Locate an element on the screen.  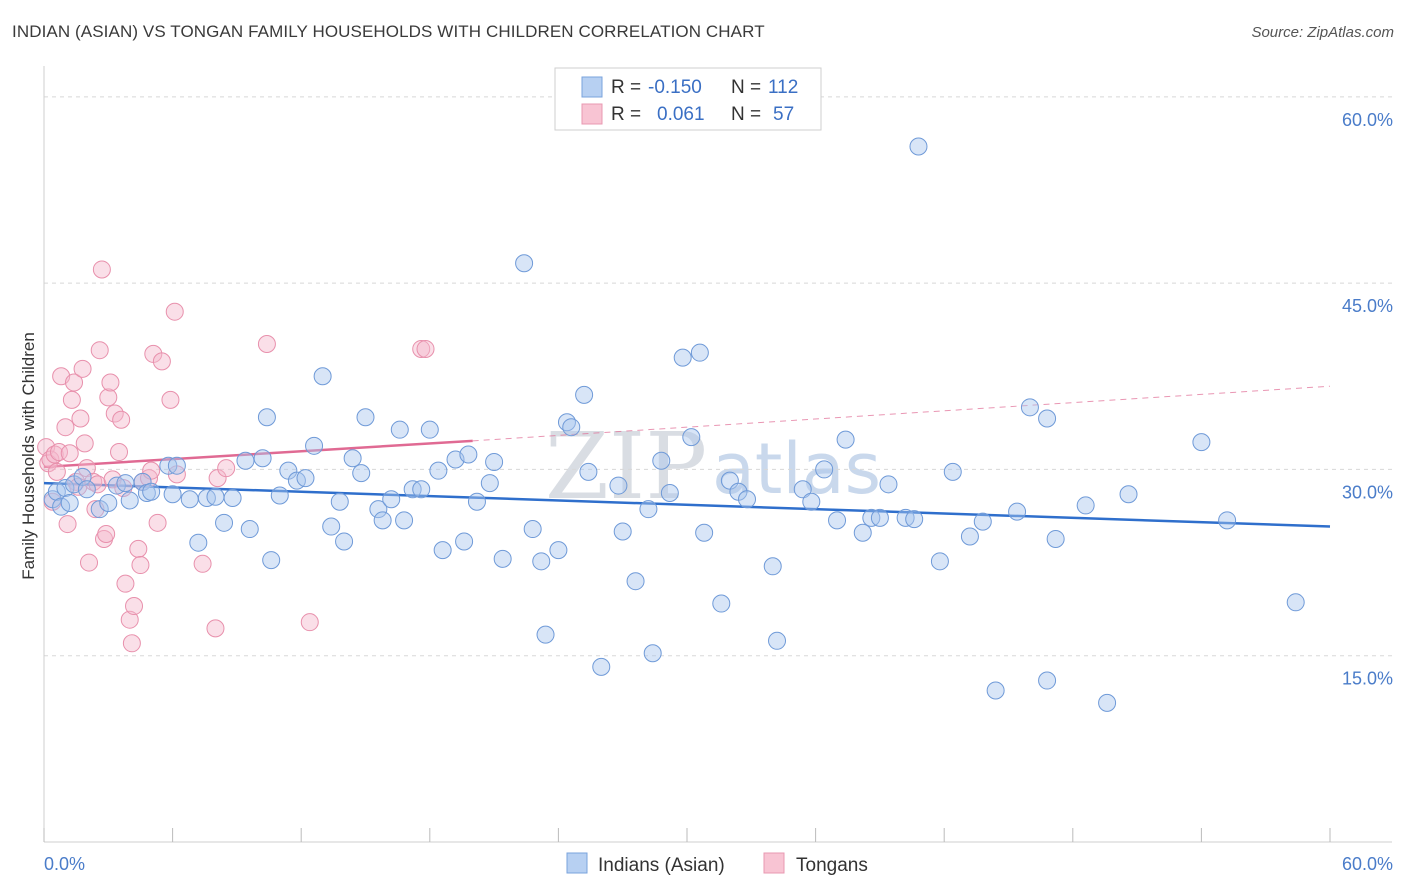
y-tick-label-0: 15.0% is located at coordinates (1367, 679).